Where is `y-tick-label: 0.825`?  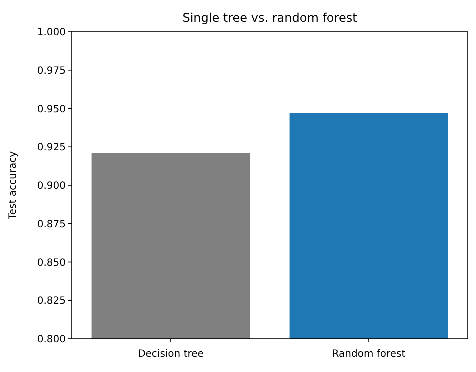
y-tick-label: 0.825 is located at coordinates (51, 302).